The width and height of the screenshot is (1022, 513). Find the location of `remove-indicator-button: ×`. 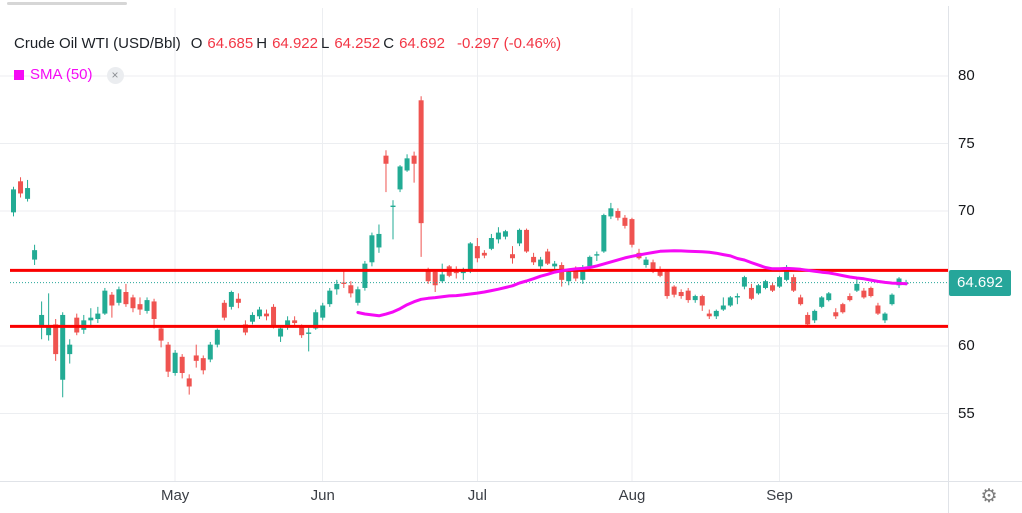

remove-indicator-button: × is located at coordinates (115, 75).